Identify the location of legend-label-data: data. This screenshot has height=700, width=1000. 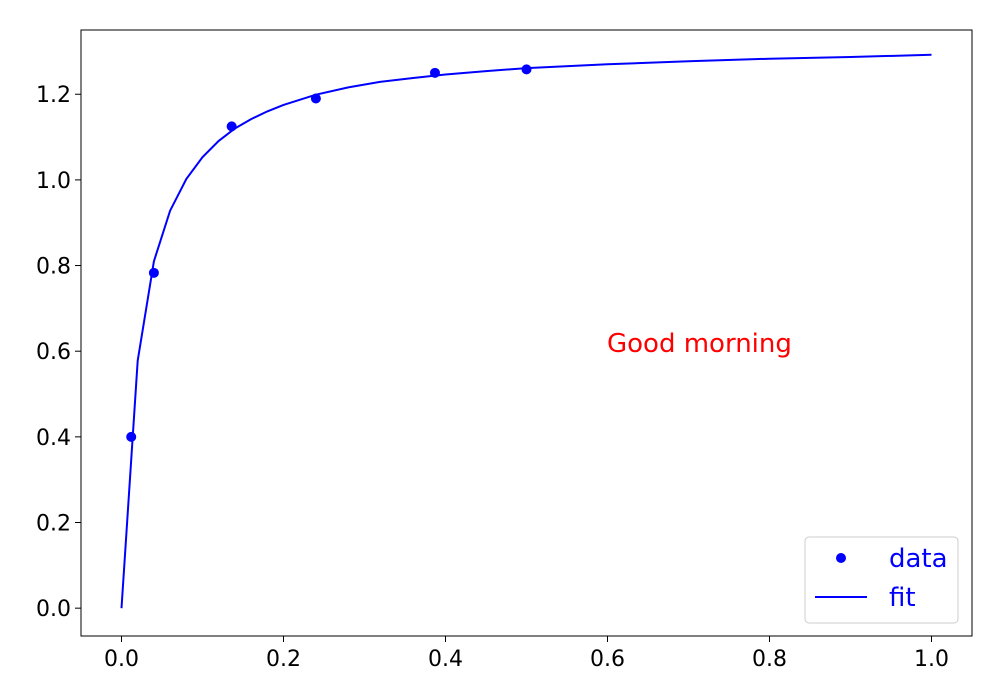
(918, 559).